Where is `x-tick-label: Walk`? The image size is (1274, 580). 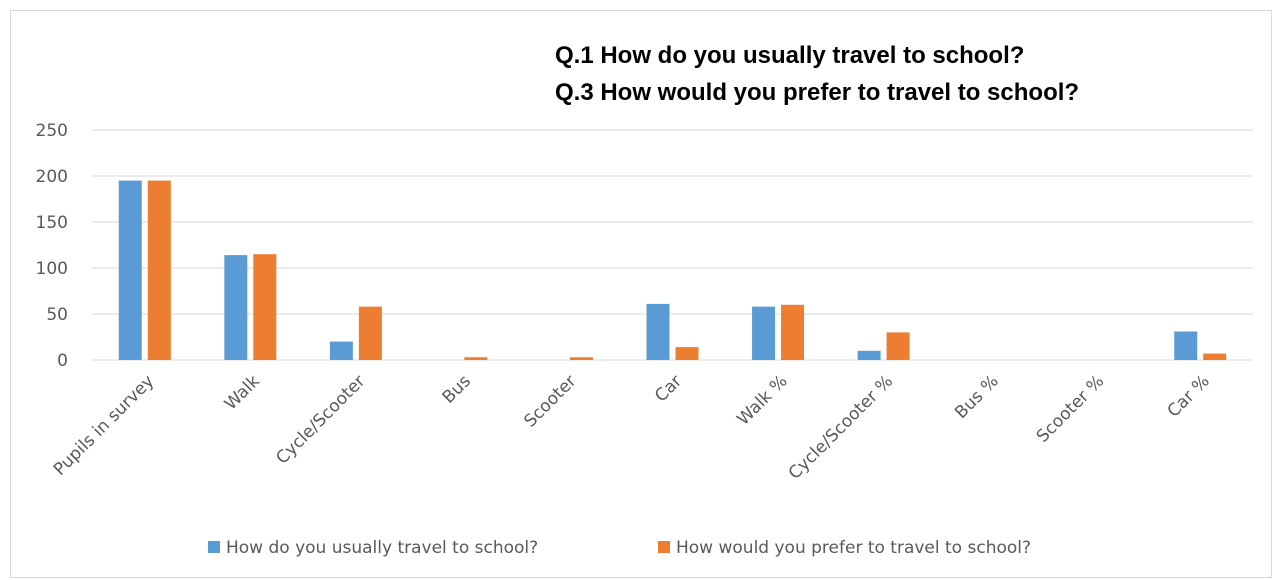
x-tick-label: Walk is located at coordinates (242, 392).